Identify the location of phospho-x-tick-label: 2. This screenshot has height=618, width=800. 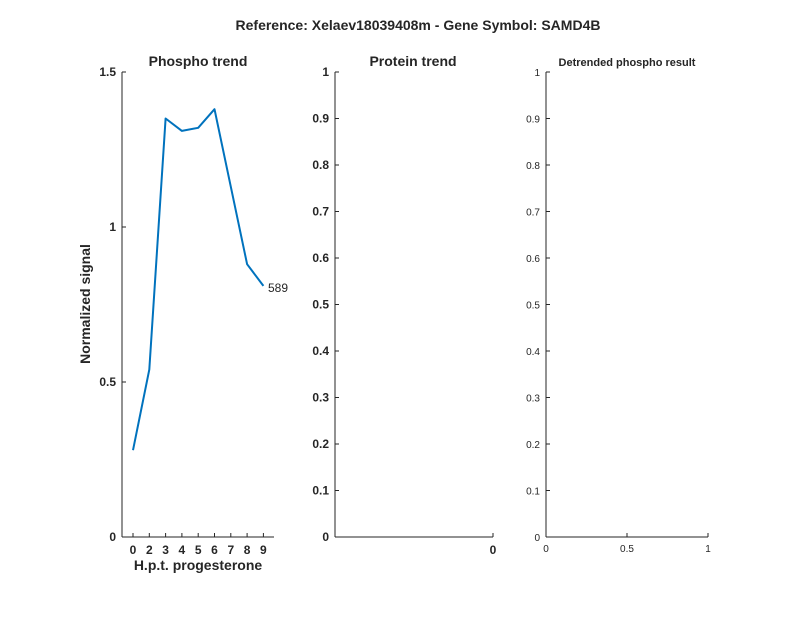
(149, 550).